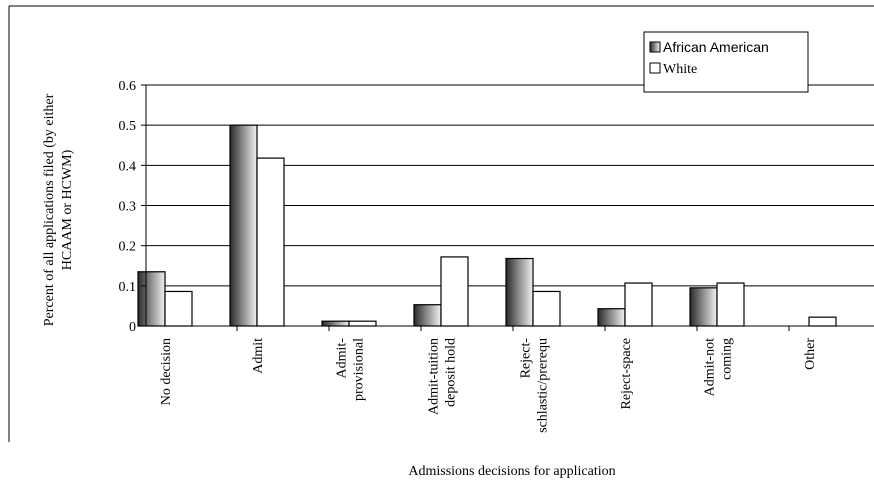 The image size is (874, 487). Describe the element at coordinates (716, 47) in the screenshot. I see `legend-label: African American` at that location.